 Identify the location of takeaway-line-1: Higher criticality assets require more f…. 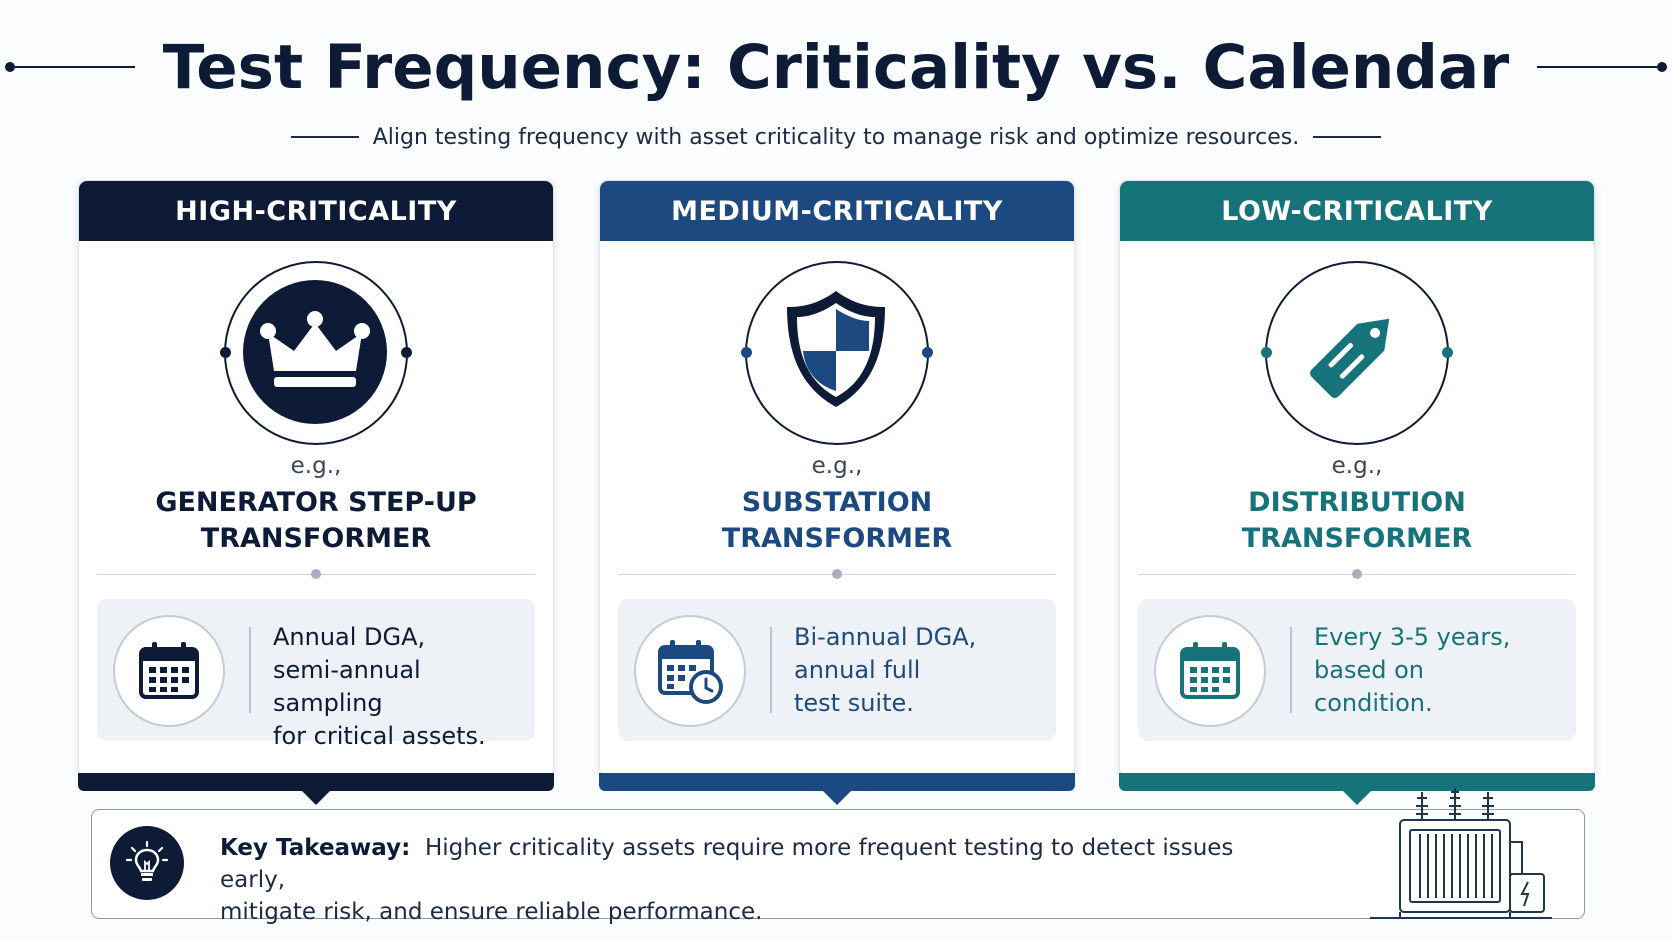
(727, 864).